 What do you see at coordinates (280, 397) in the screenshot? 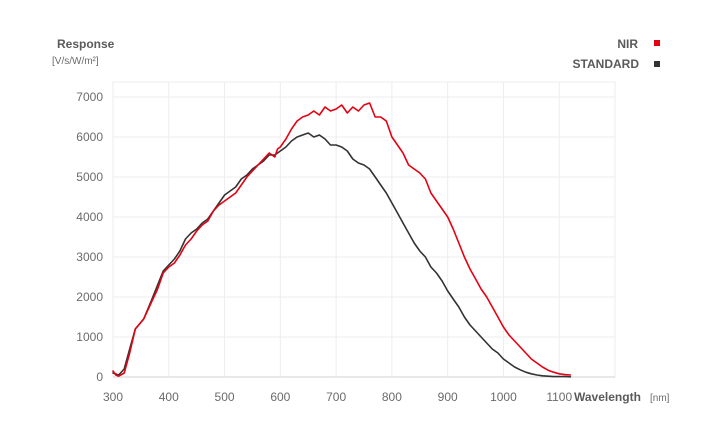
I see `x-tick-label: 600` at bounding box center [280, 397].